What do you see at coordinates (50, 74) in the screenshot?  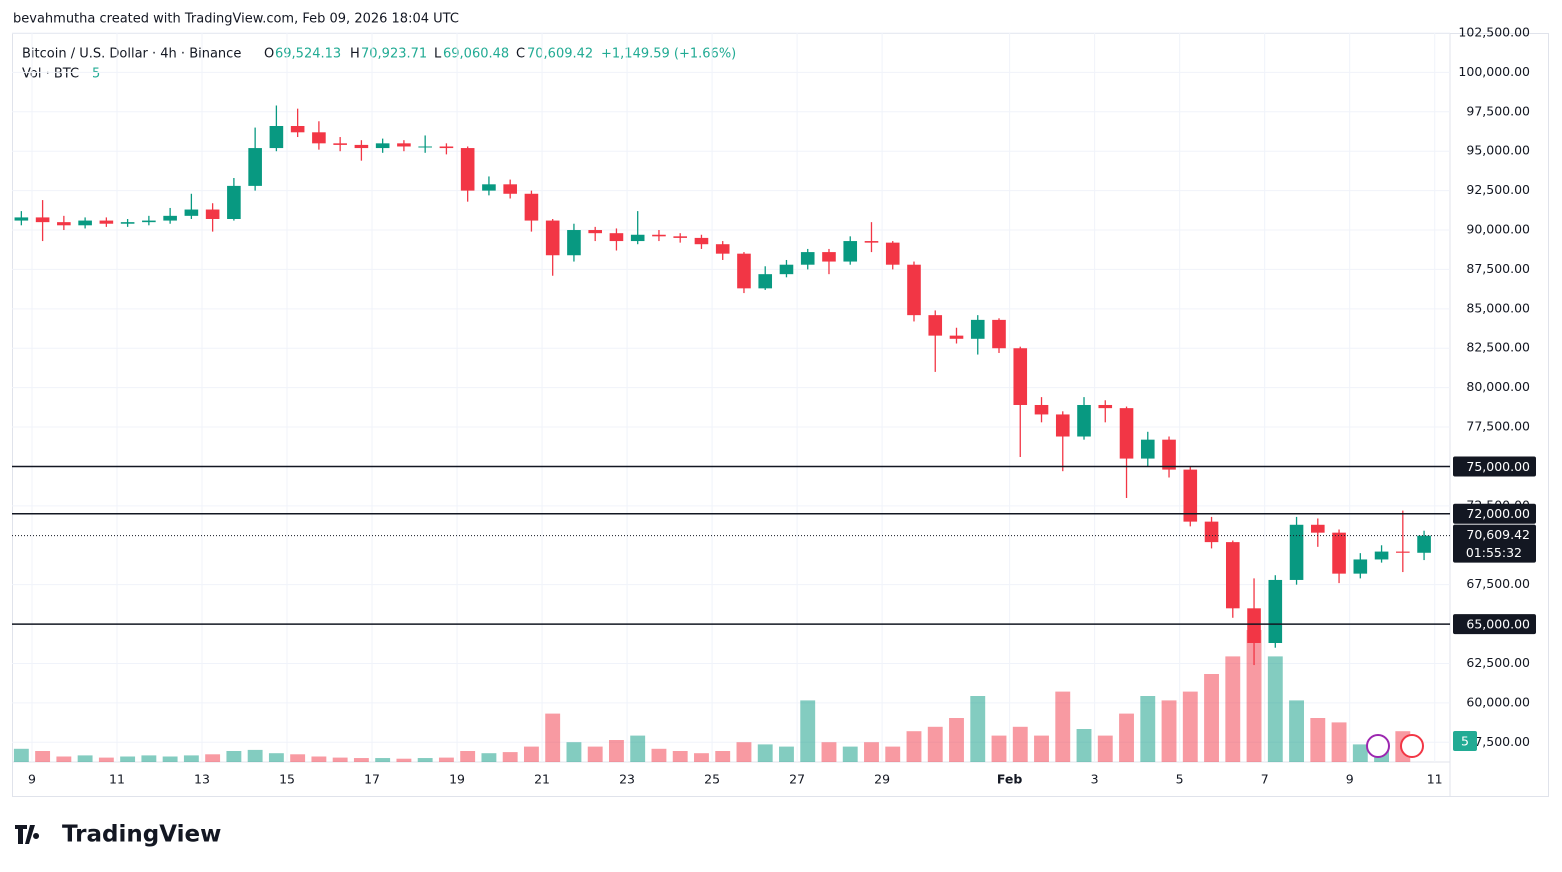 I see `volume-title: Vol · BTC` at bounding box center [50, 74].